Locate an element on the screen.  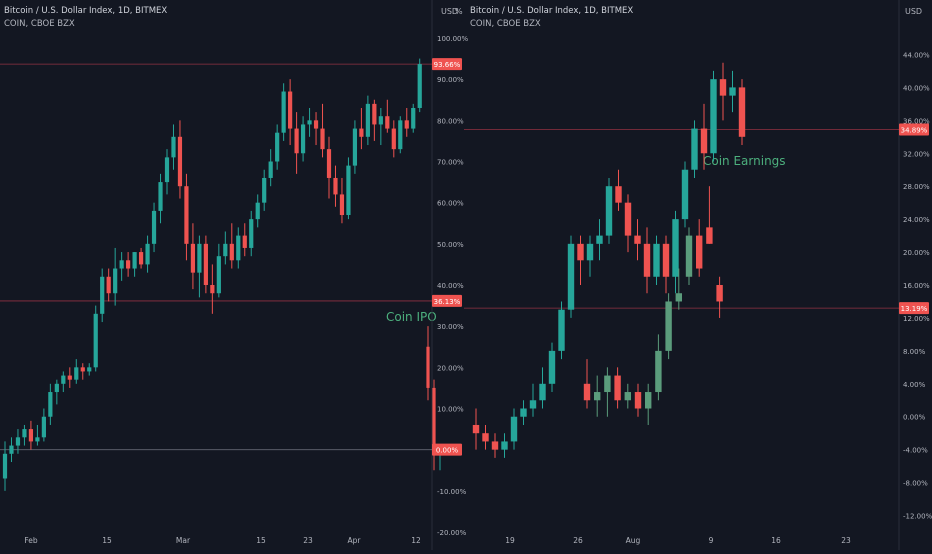
left-chart-subtitle: COIN, CBOE BZX is located at coordinates (39, 24).